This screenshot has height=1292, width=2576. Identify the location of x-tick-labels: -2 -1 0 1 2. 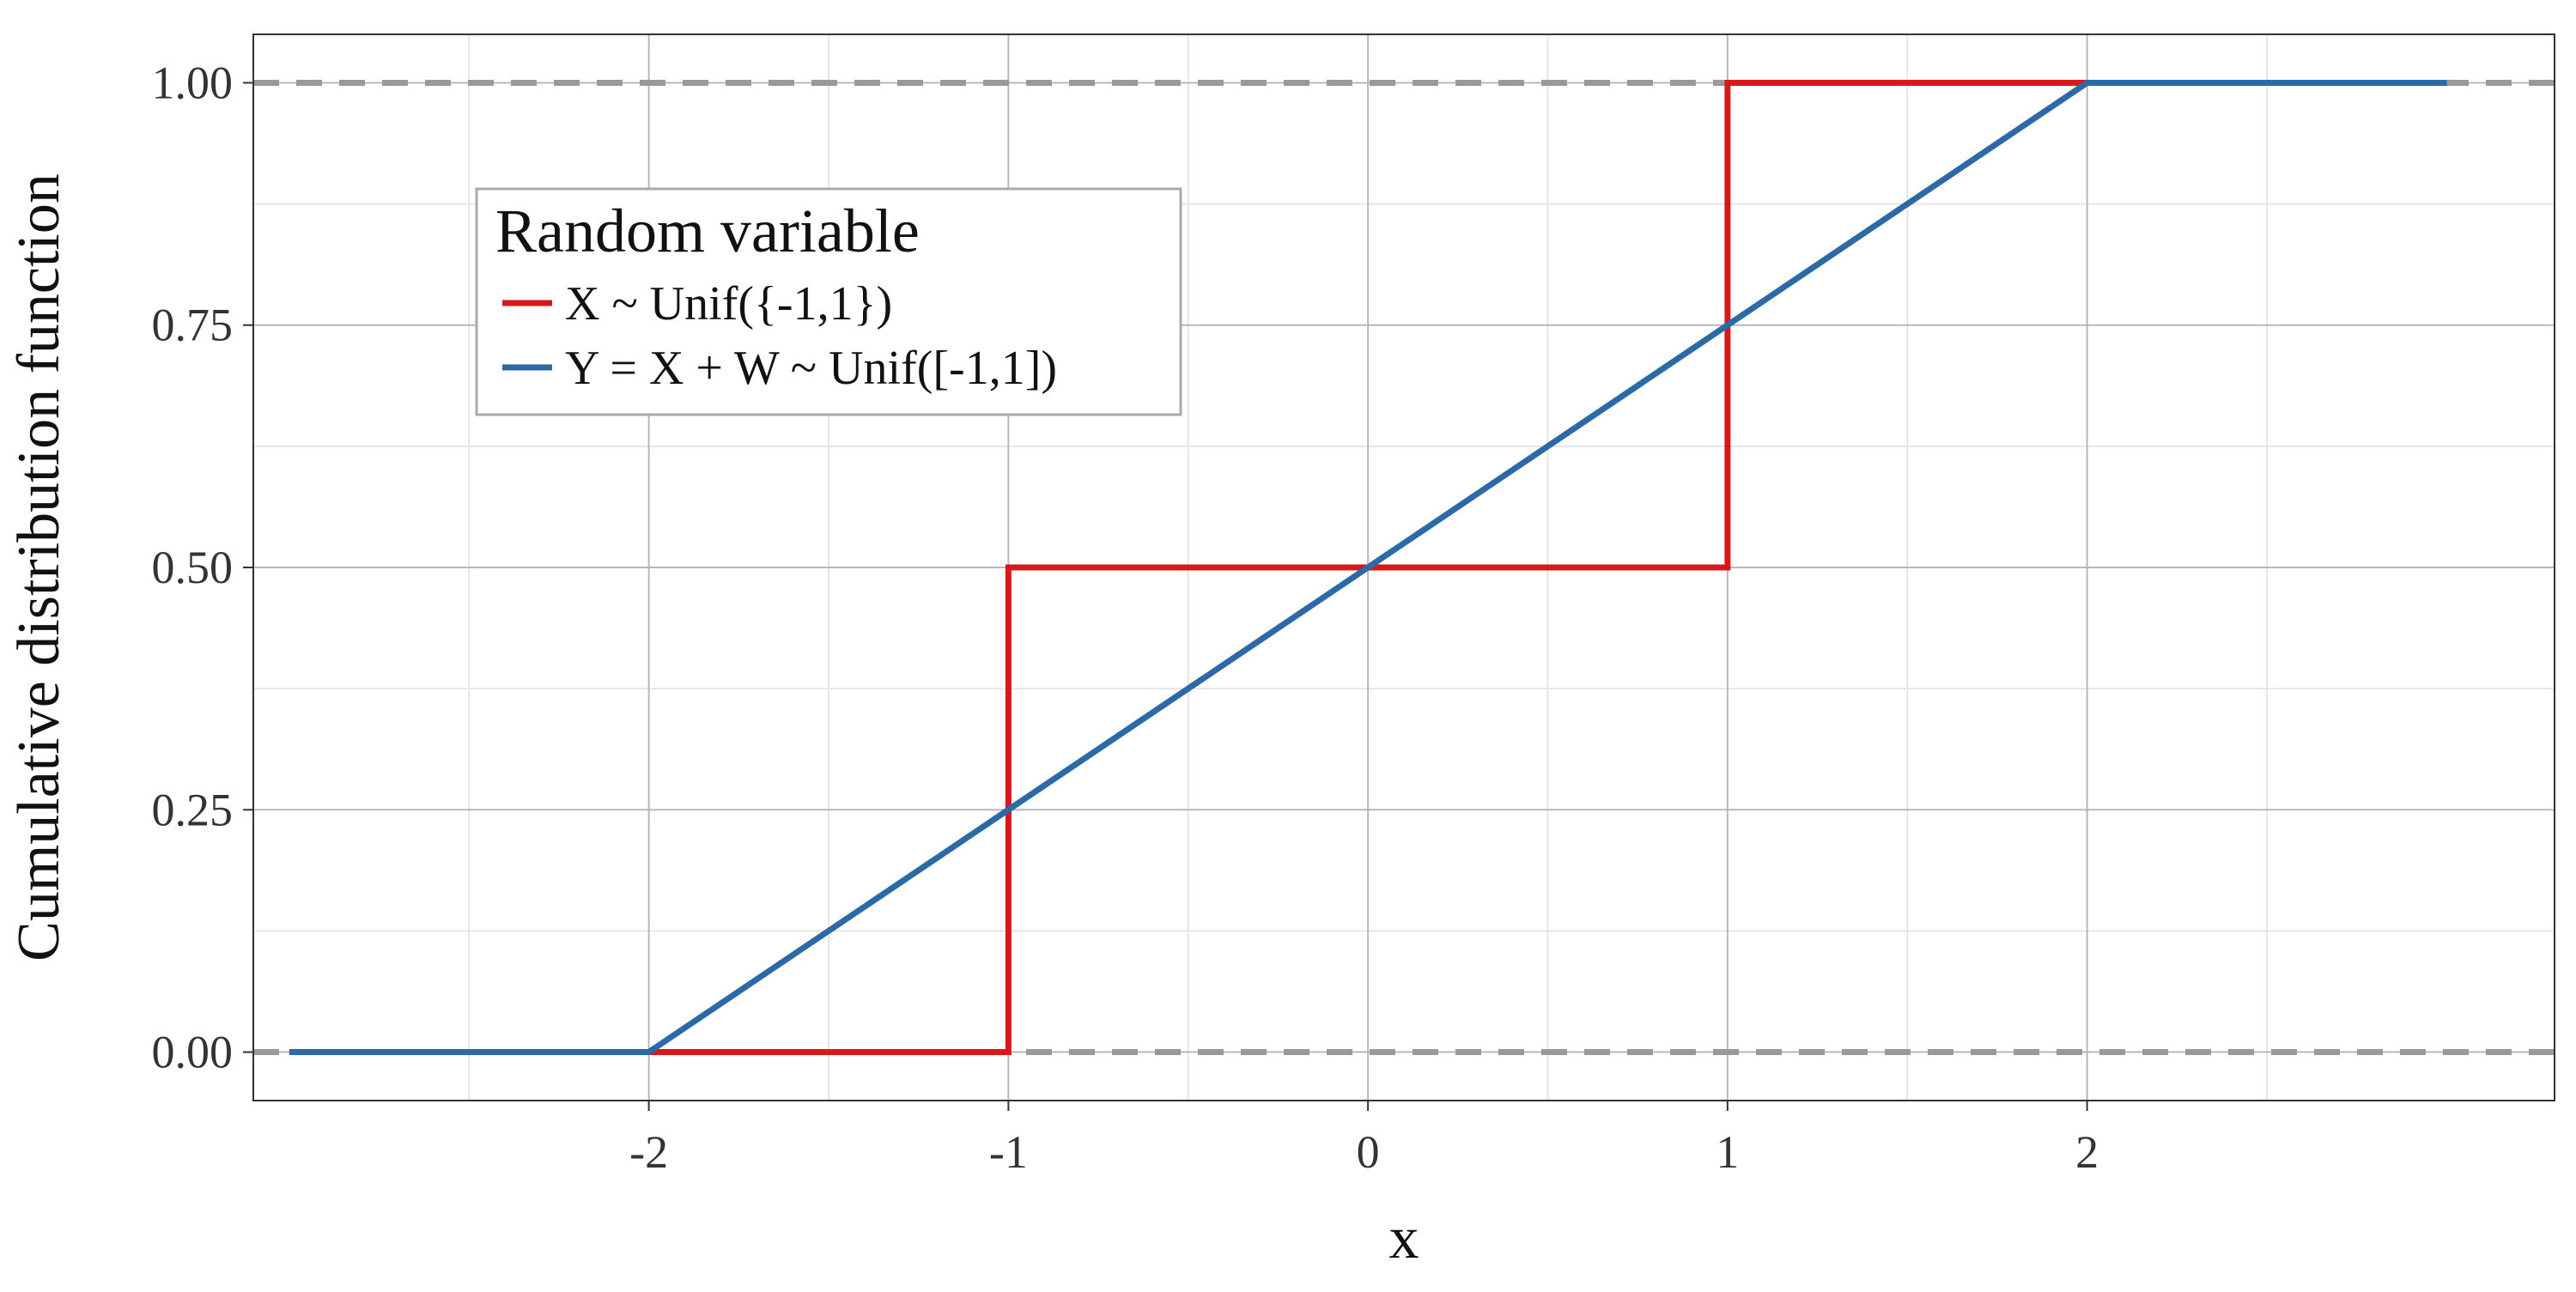
(1364, 1139).